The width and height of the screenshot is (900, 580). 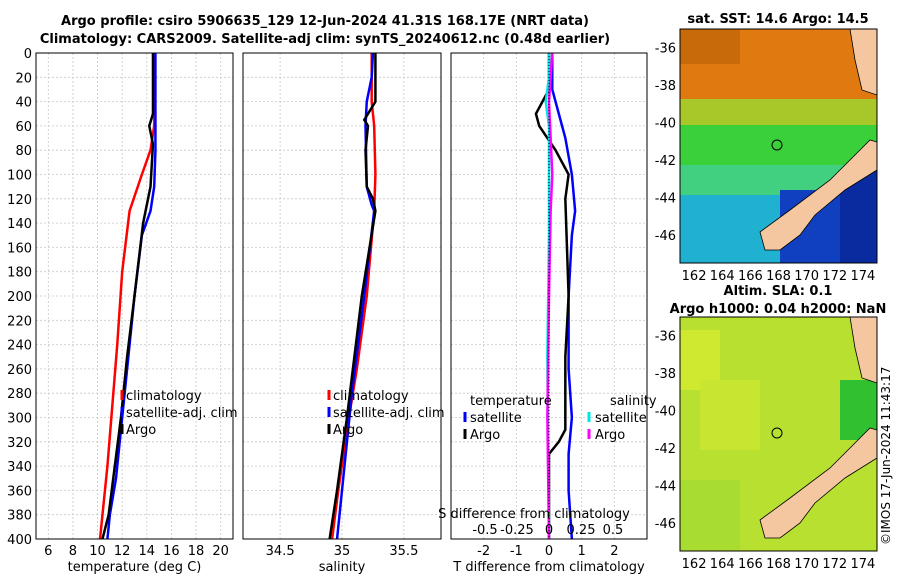 What do you see at coordinates (818, 195) in the screenshot?
I see `sst-land-south-island` at bounding box center [818, 195].